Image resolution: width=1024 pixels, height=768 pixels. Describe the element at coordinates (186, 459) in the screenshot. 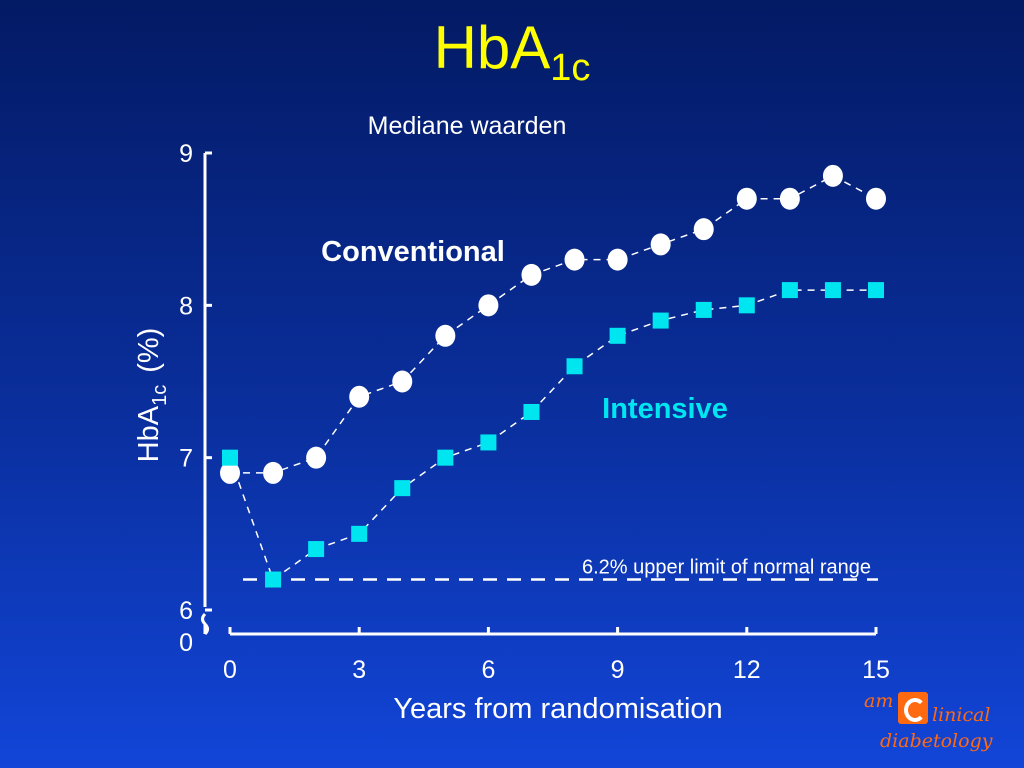

I see `y-tick-label: 7` at that location.